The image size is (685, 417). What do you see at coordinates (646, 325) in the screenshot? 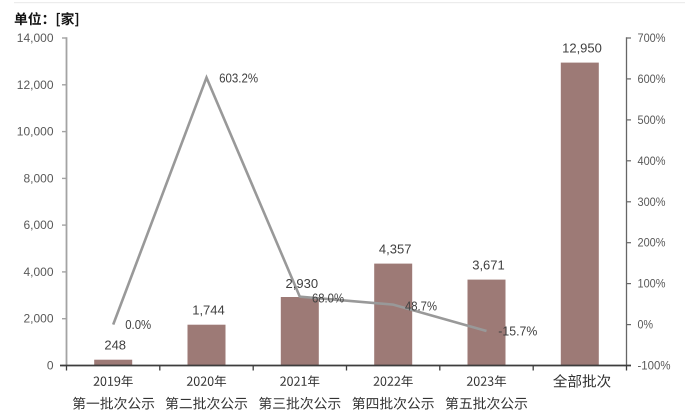
I see `svg-text: 0%` at bounding box center [646, 325].